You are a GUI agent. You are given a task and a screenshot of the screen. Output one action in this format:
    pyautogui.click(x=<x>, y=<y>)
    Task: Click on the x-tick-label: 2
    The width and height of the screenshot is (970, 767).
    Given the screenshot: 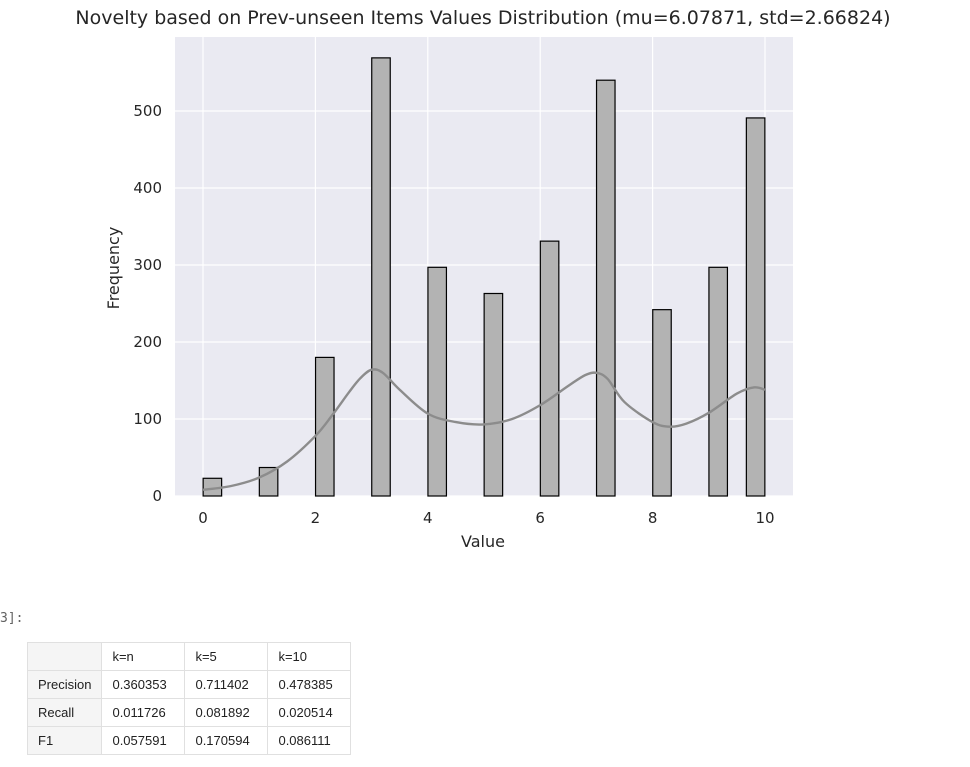 What is the action you would take?
    pyautogui.click(x=316, y=518)
    